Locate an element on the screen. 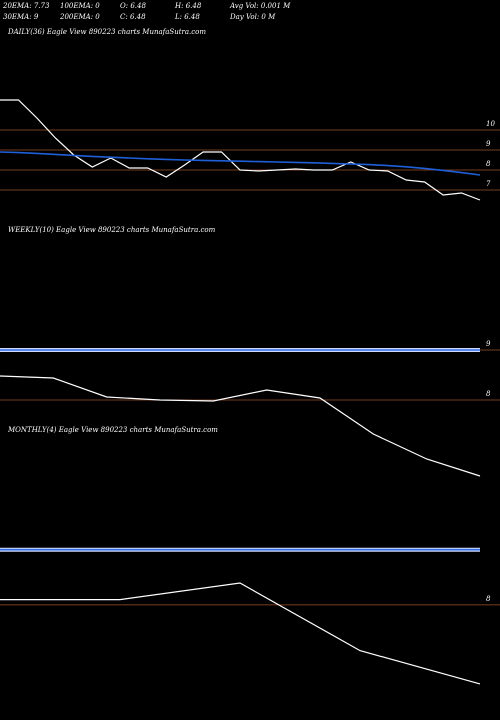 Image resolution: width=500 pixels, height=720 pixels. header-stat: 200EMA: 0 is located at coordinates (79, 17).